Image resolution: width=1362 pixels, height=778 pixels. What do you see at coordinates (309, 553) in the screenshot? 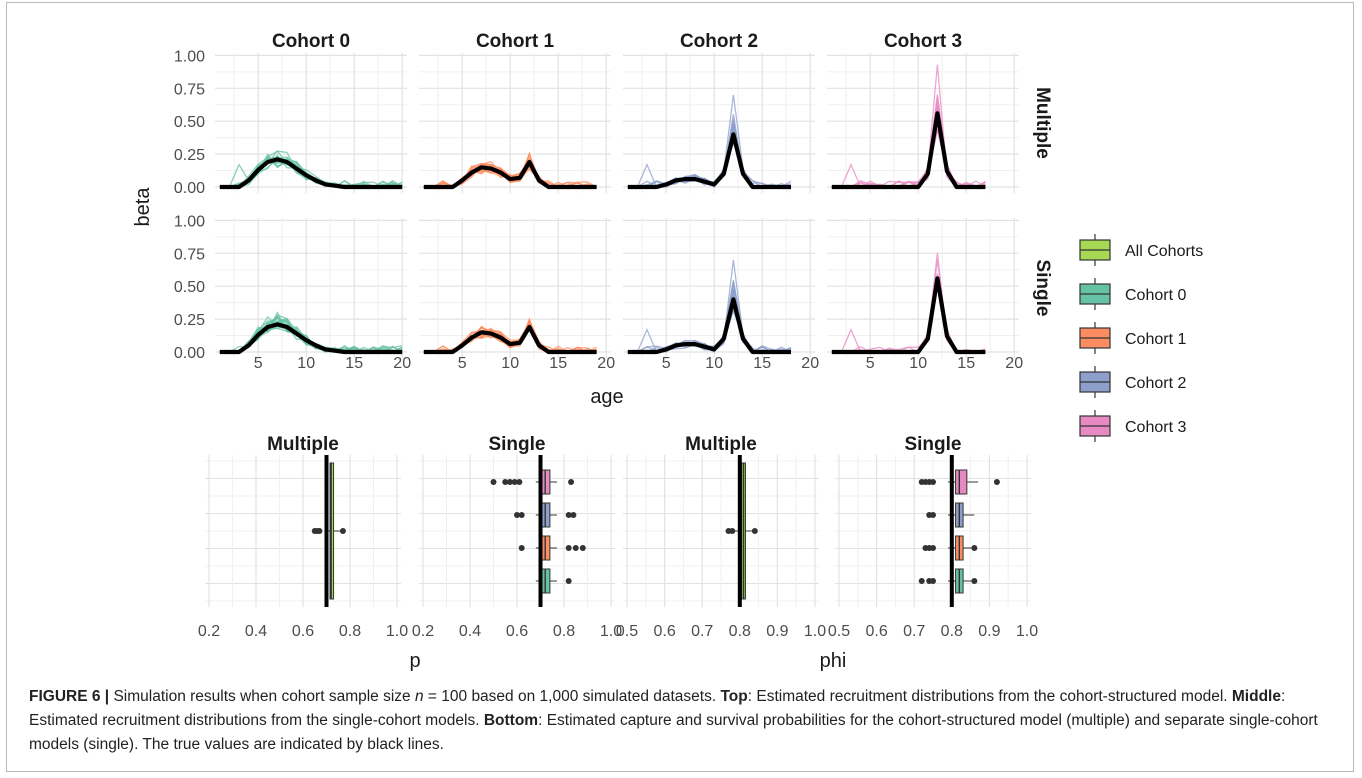
I see `box-panel-0: Multiple 0.2 0.4 0.6 0.8 1.0p` at bounding box center [309, 553].